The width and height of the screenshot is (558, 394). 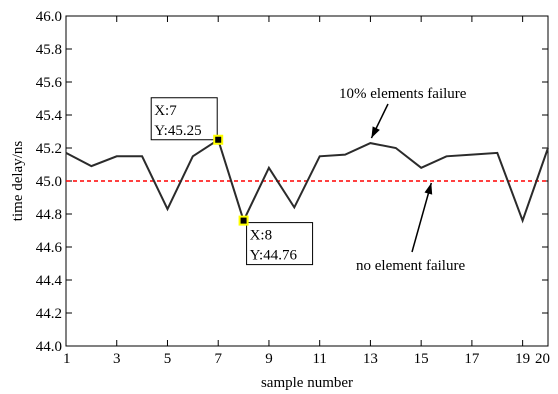 I want to click on y-tick-label: 44.2, so click(x=49, y=314).